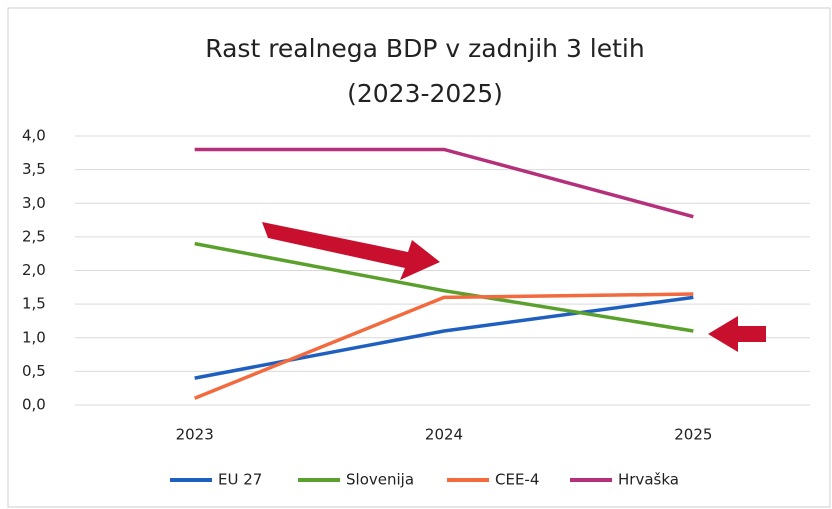  What do you see at coordinates (424, 48) in the screenshot?
I see `chart-title: Rast realnega BDP v zadnjih 3 letih` at bounding box center [424, 48].